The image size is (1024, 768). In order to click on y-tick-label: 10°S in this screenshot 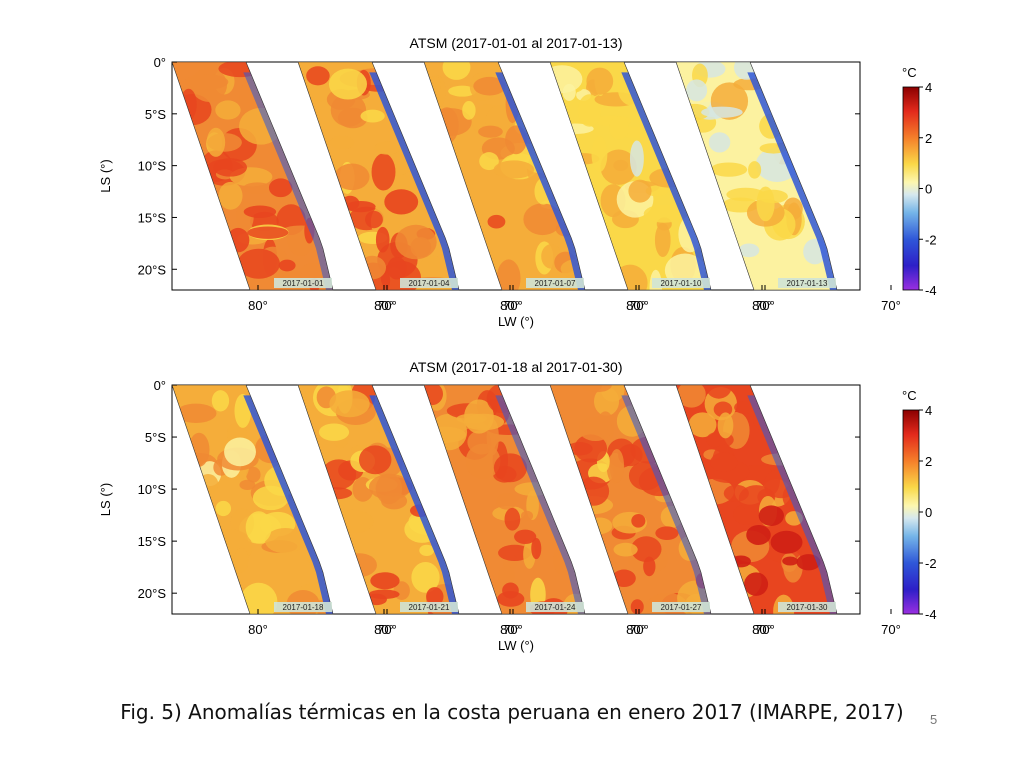, I will do `click(152, 489)`.